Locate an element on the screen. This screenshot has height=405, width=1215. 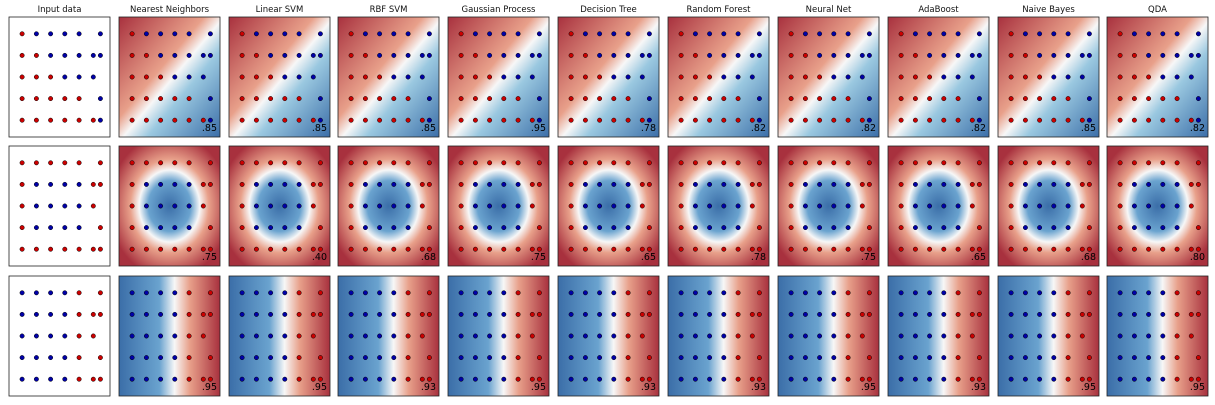
accuracy-score: .93 is located at coordinates (428, 387).